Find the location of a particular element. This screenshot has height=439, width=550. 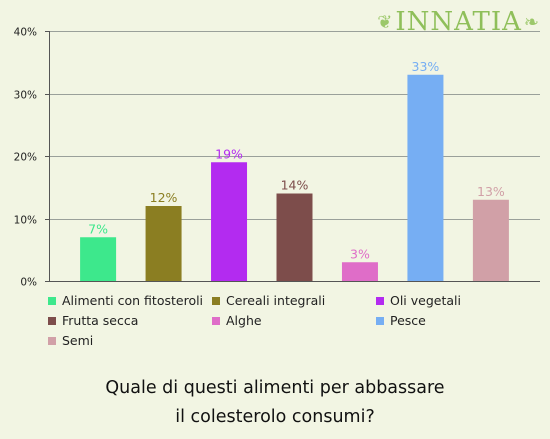

data-label: 7% is located at coordinates (98, 228).